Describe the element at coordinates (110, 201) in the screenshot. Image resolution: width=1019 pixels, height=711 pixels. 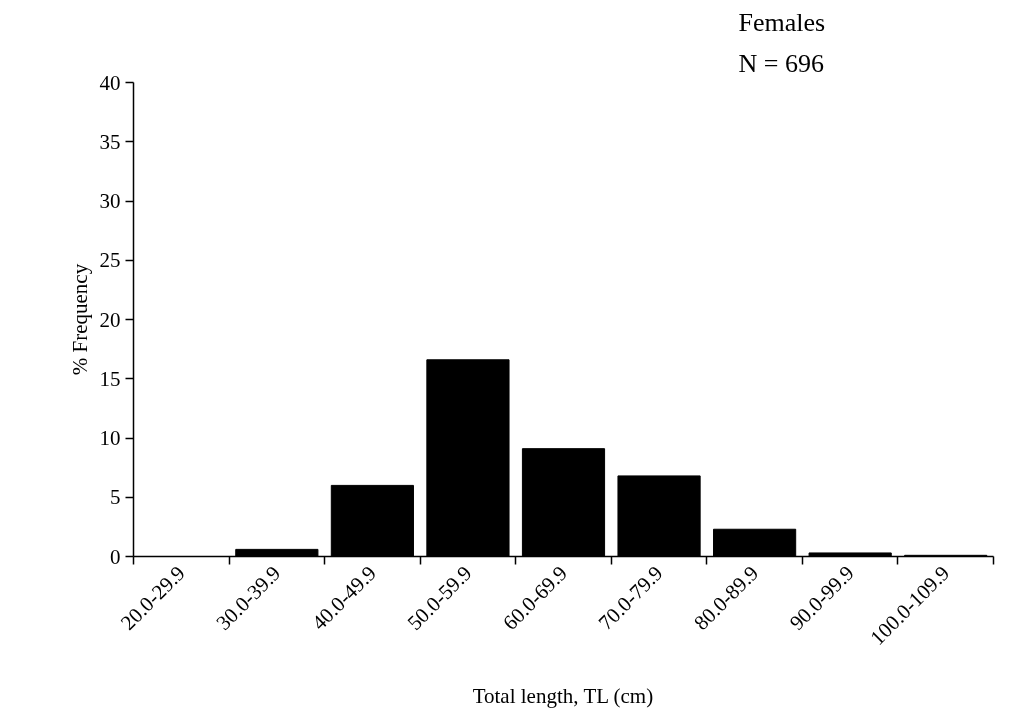
I see `y-tick-label: 30` at that location.